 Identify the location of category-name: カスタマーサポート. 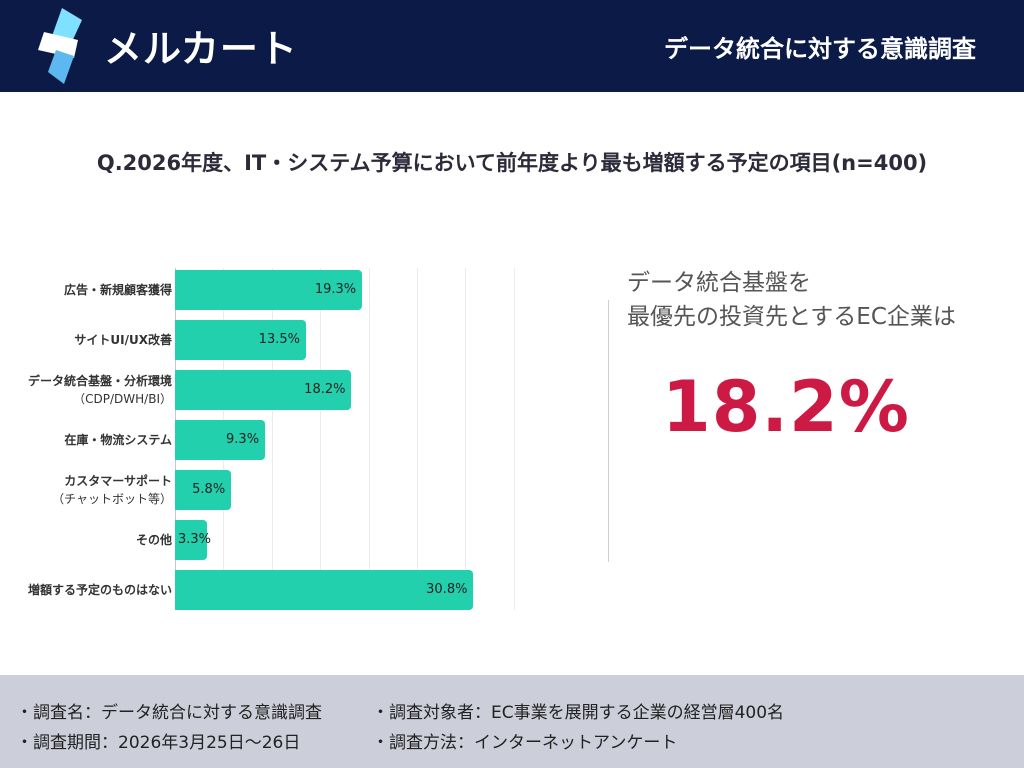
(118, 481).